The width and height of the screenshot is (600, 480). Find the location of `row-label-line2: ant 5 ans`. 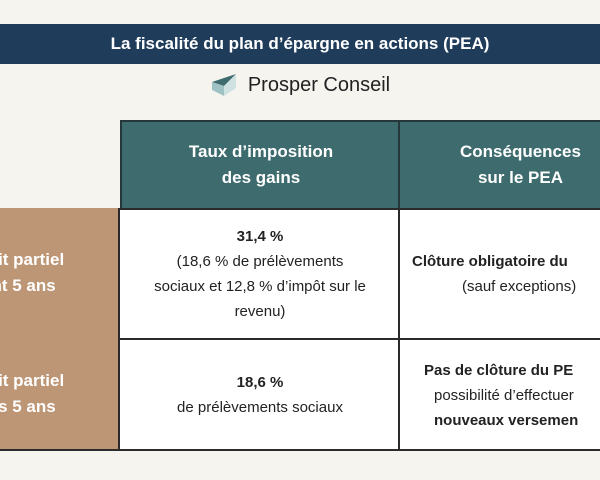

row-label-line2: ant 5 ans is located at coordinates (28, 285).